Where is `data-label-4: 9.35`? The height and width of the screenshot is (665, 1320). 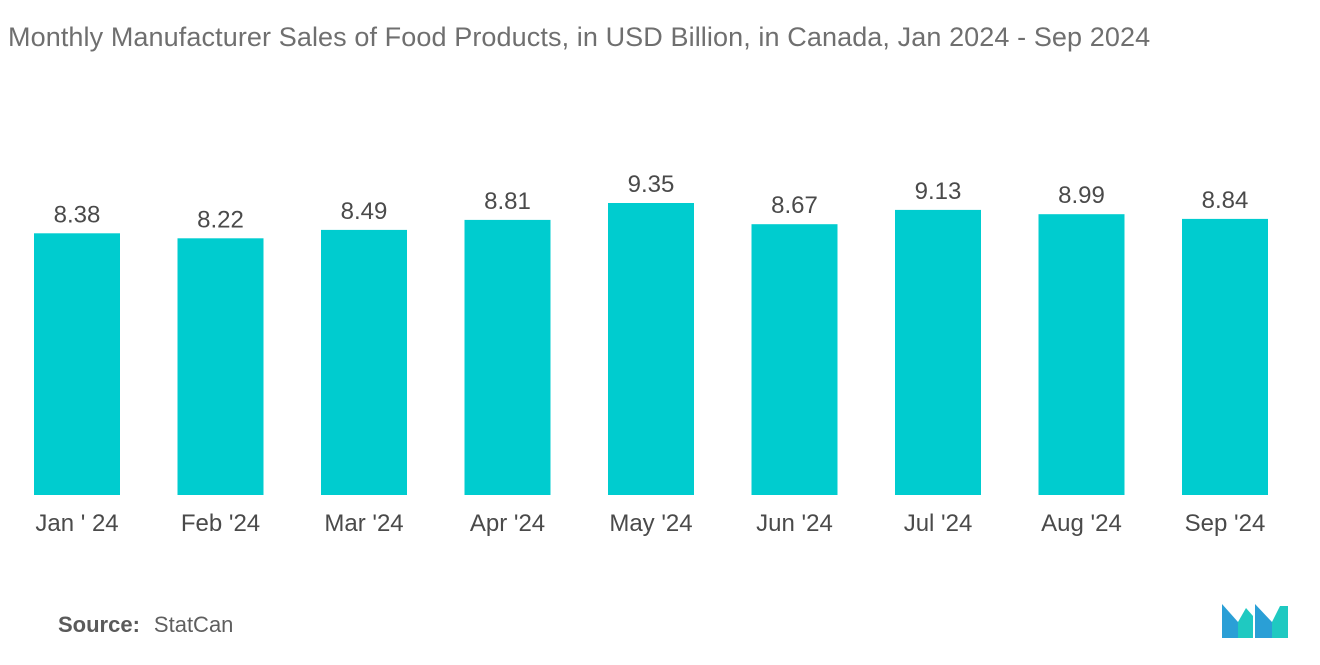 data-label-4: 9.35 is located at coordinates (651, 184).